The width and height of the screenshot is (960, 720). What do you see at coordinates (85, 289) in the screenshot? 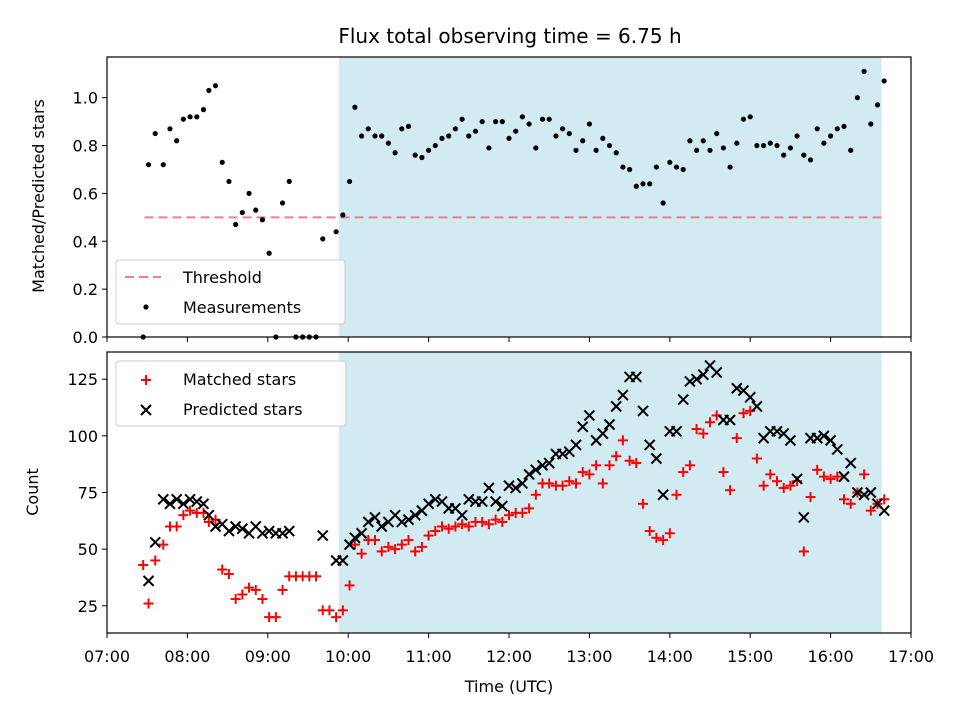
I see `top-y-tick-label: 0.2` at bounding box center [85, 289].